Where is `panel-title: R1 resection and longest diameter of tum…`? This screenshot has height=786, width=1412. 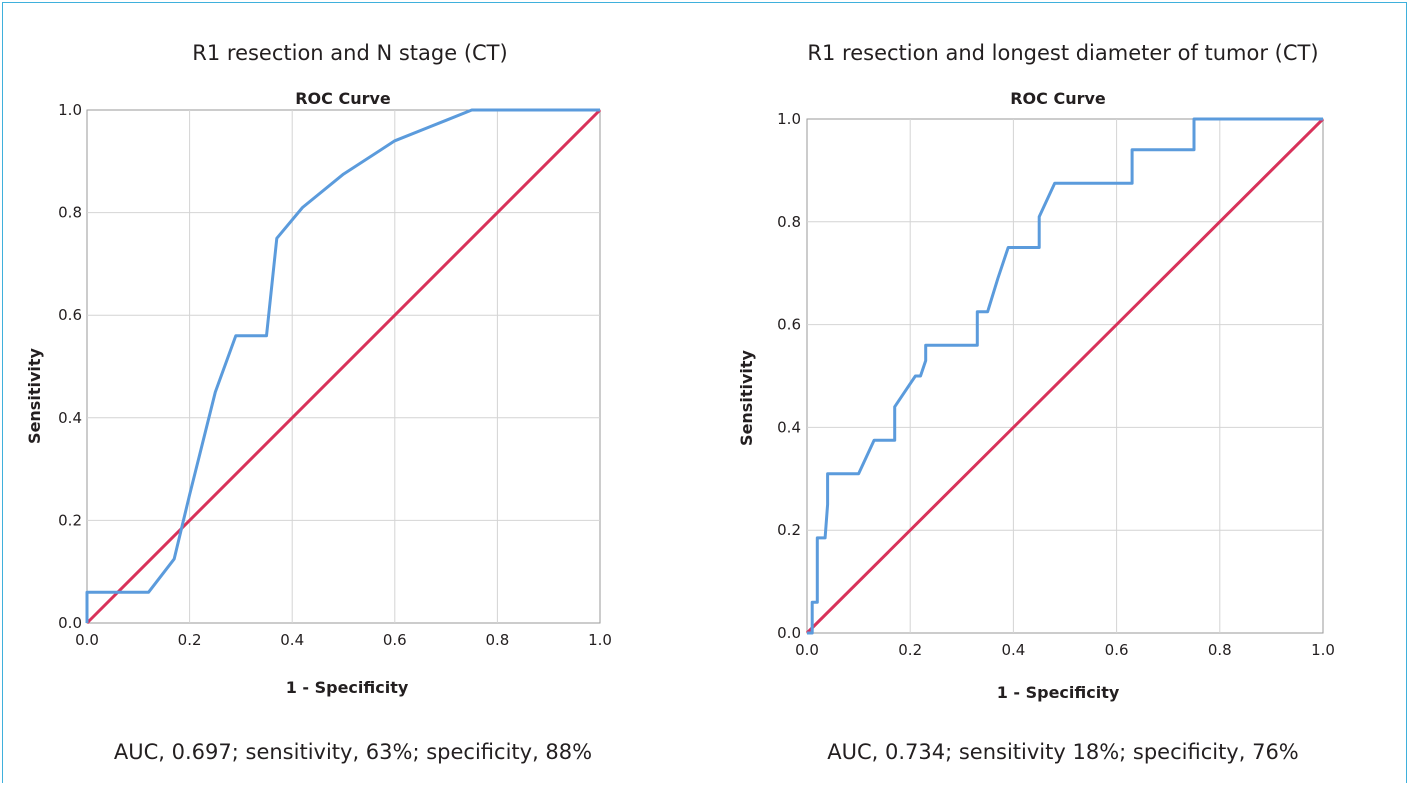 panel-title: R1 resection and longest diameter of tum… is located at coordinates (1062, 53).